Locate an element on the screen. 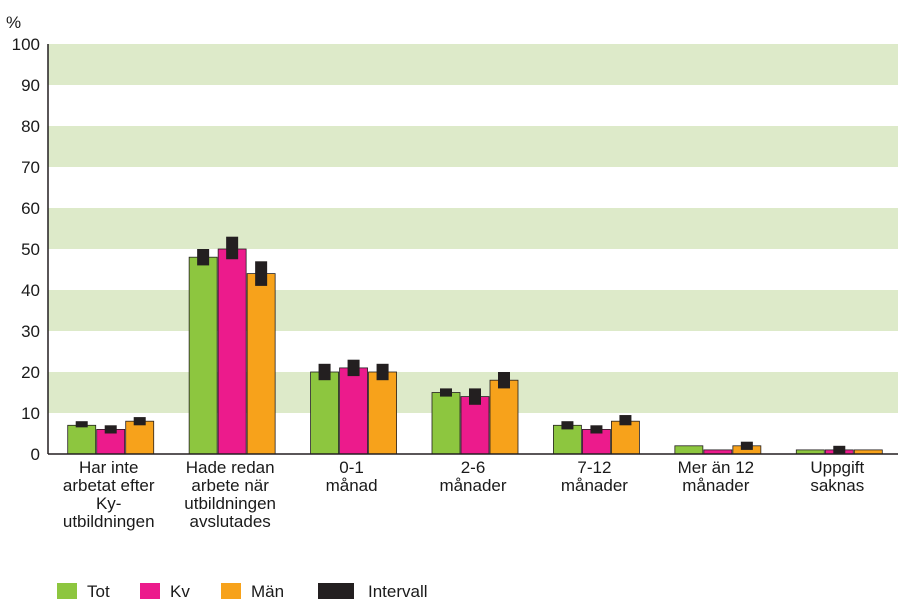  y-tick-label: 20 is located at coordinates (30, 372).